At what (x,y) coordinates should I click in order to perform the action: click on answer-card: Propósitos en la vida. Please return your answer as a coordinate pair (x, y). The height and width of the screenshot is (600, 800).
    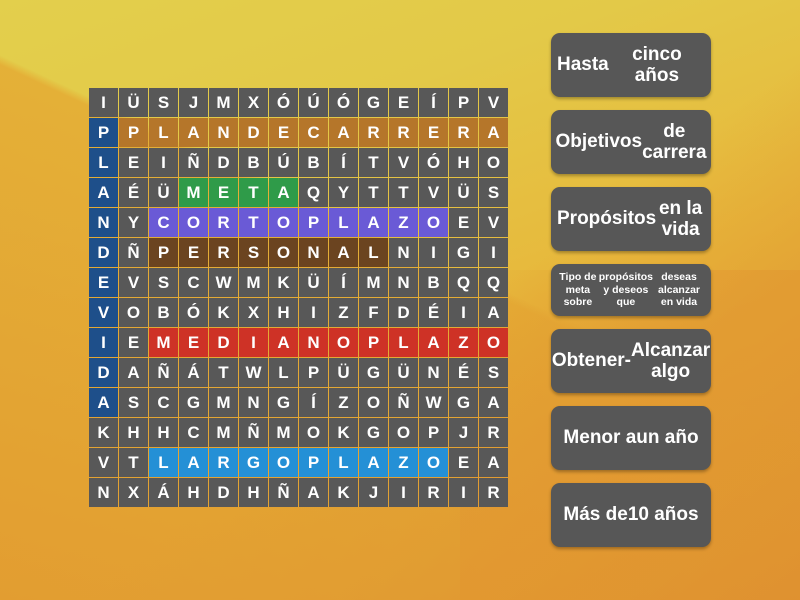
    Looking at the image, I should click on (631, 219).